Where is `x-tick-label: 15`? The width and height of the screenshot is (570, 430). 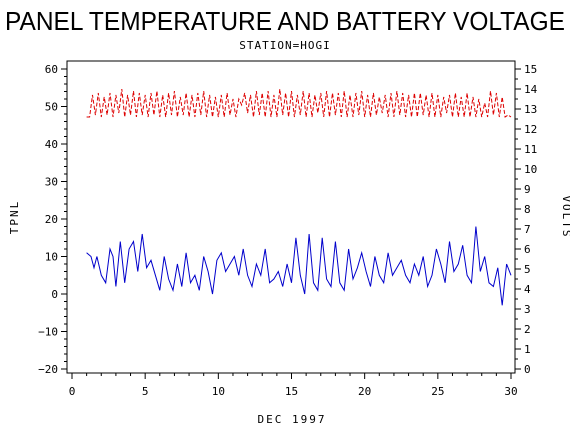 x-tick-label: 15 is located at coordinates (291, 391).